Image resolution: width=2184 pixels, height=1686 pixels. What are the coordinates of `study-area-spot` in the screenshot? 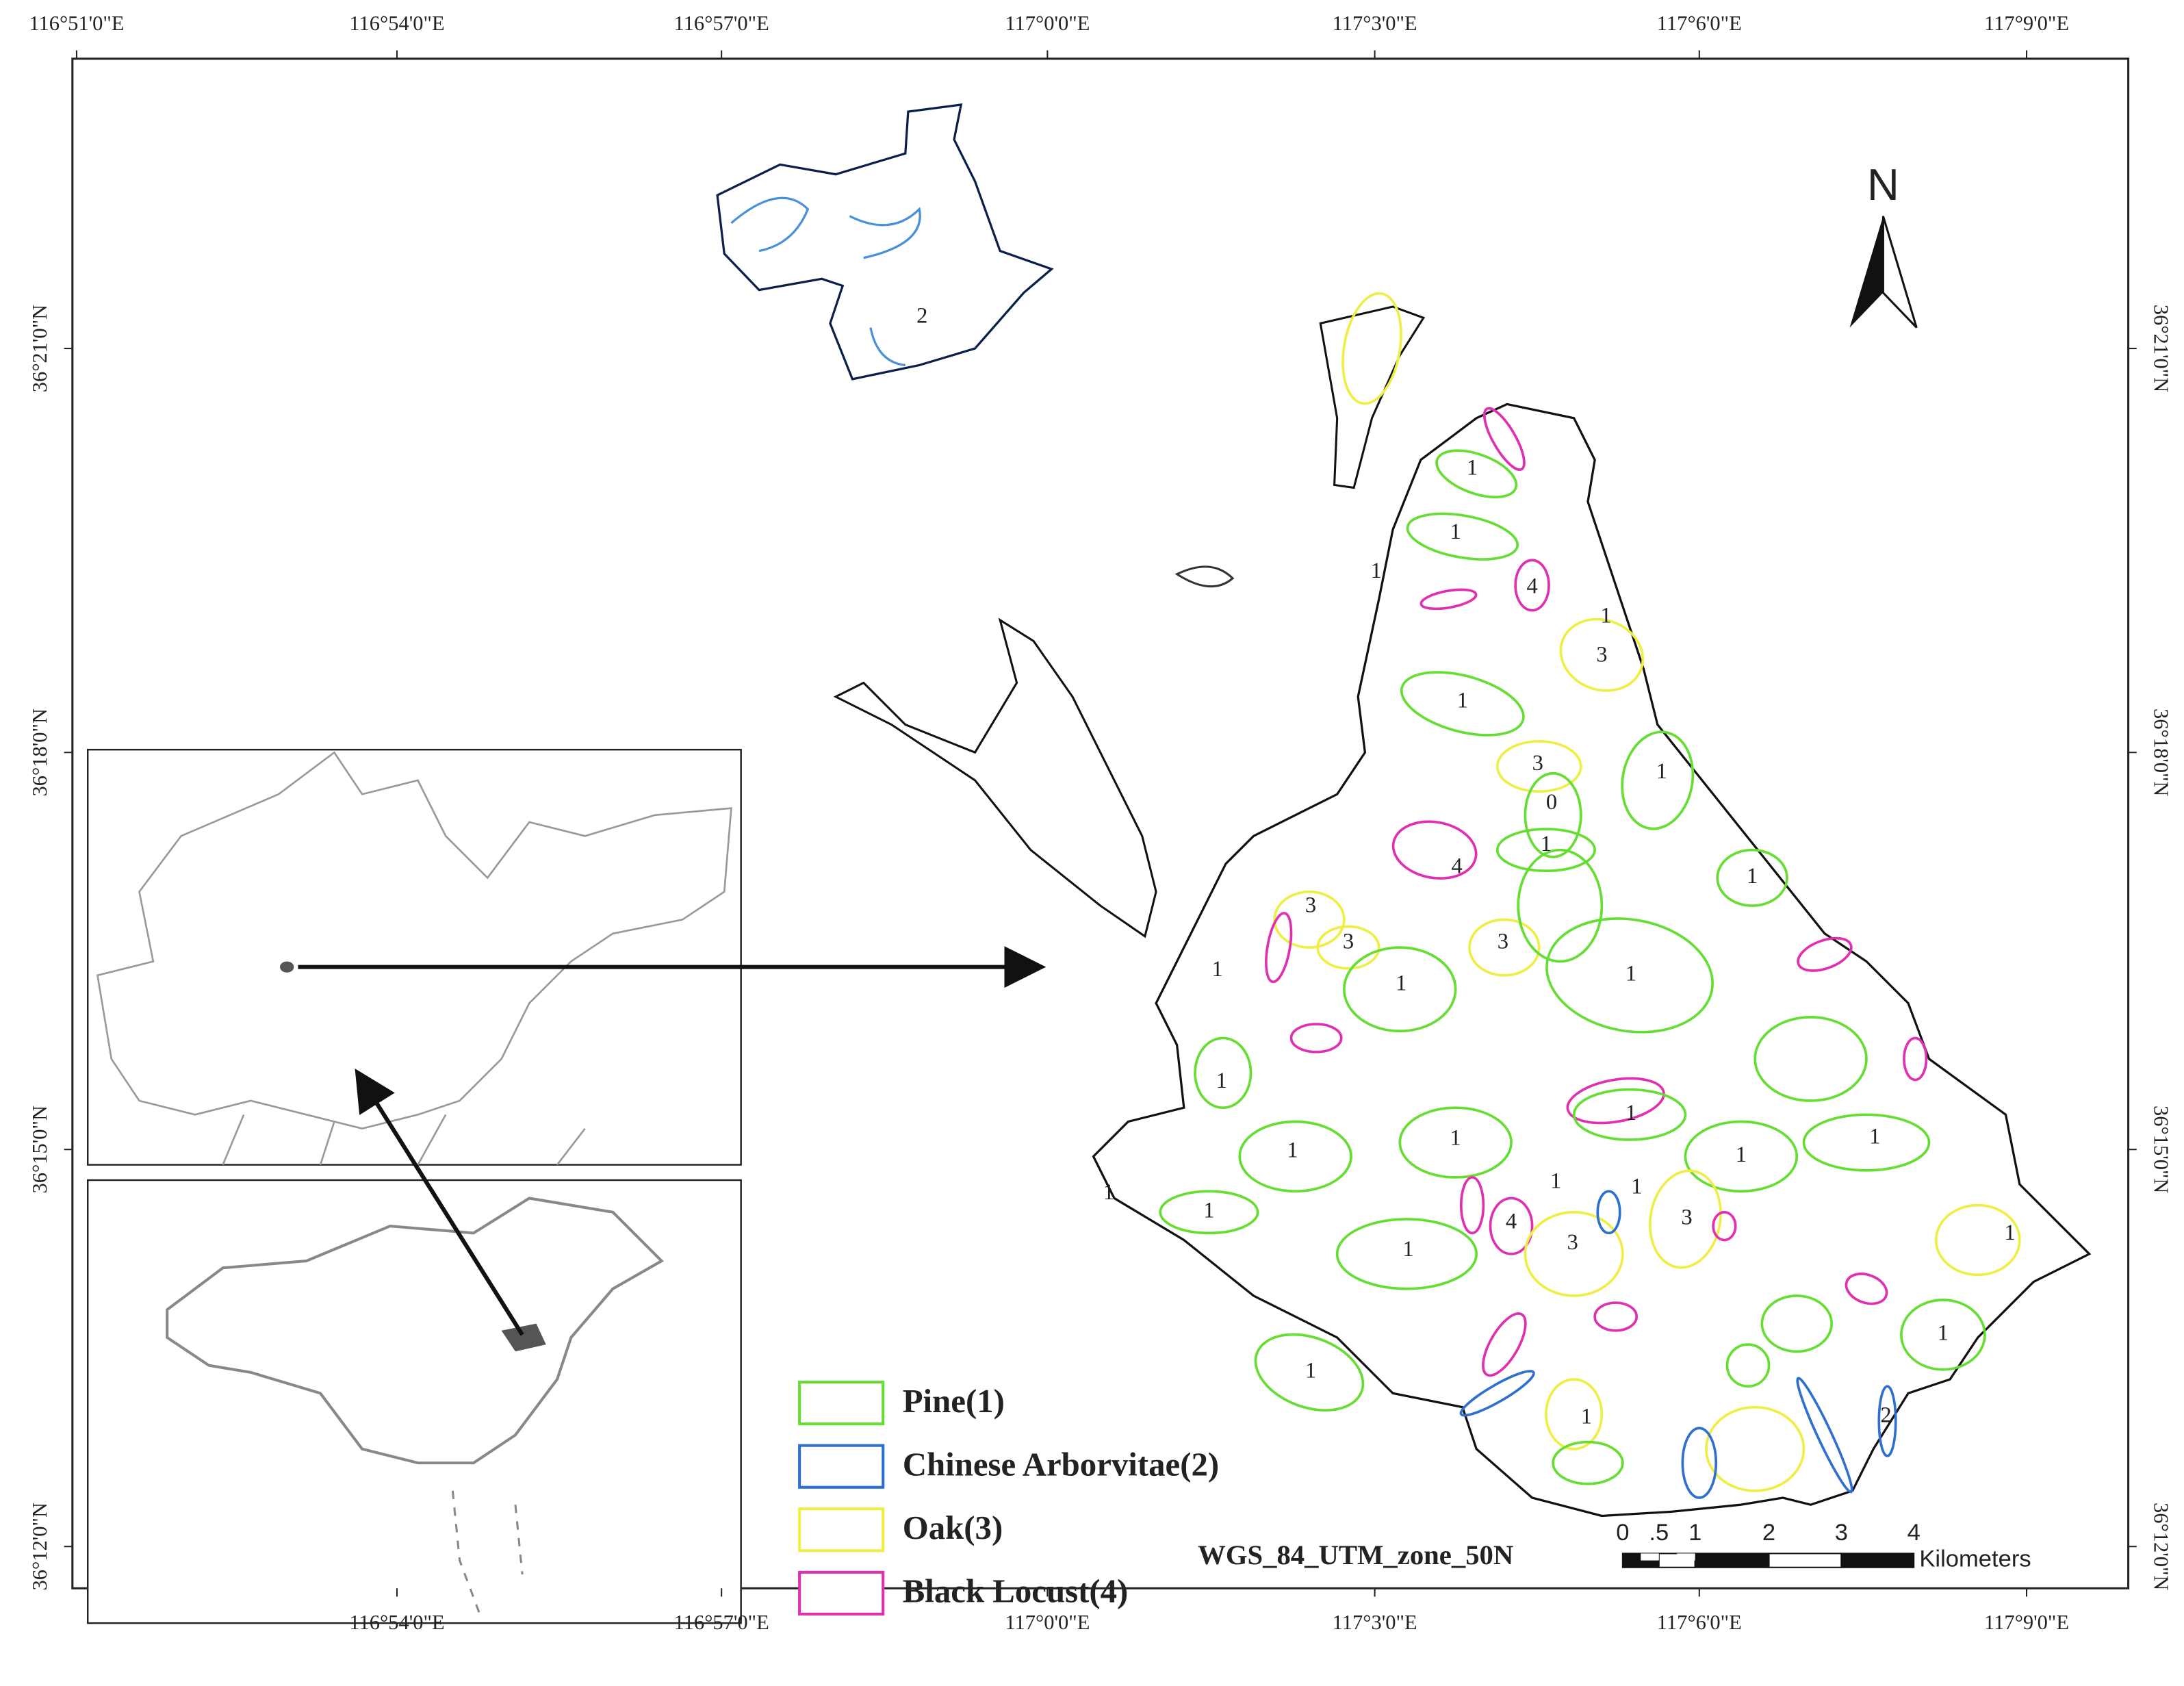 It's located at (287, 967).